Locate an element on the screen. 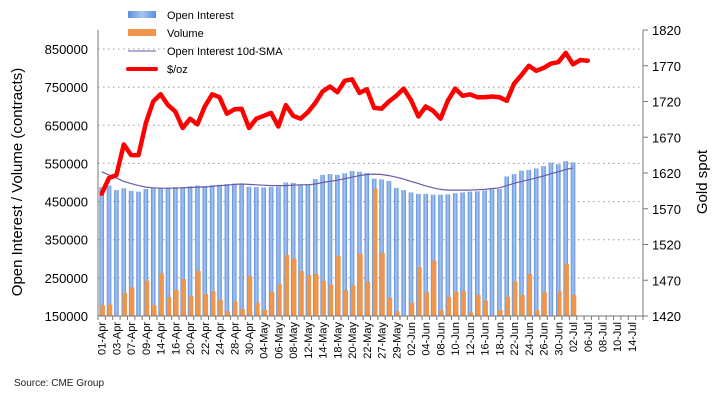 The width and height of the screenshot is (714, 401). x-tick-label: 18-May is located at coordinates (338, 340).